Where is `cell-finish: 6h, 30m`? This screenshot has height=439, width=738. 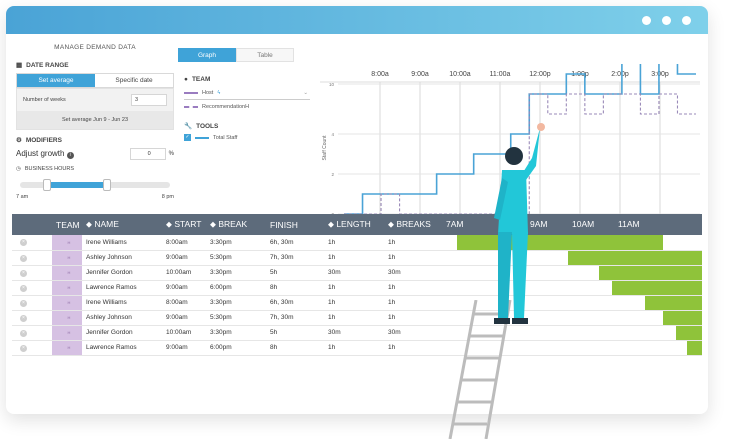
cell-finish: 6h, 30m is located at coordinates (295, 303).